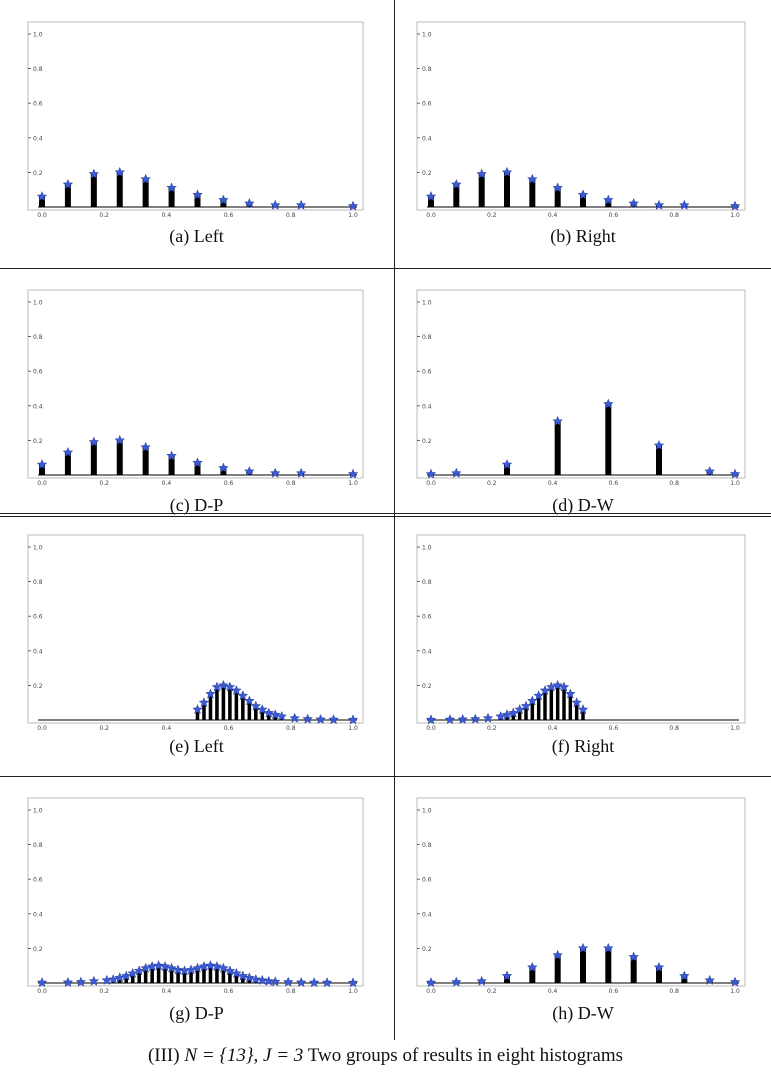 The height and width of the screenshot is (1075, 771). I want to click on histogram-panel-d: 0.2 0.4 0.6 0.8 1.0 0.0 0.2 0.4 0.6 0.8 1.0 (d) D-W, so click(583, 391).